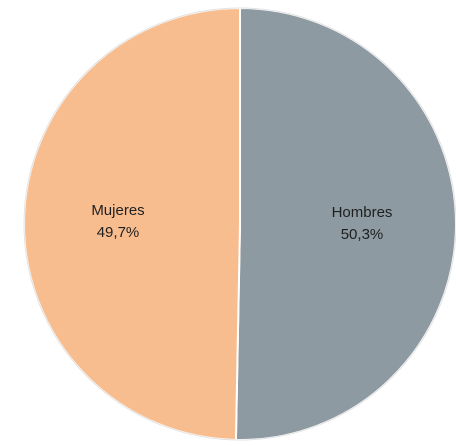 The image size is (456, 446). Describe the element at coordinates (362, 212) in the screenshot. I see `slice-name-label: Hombres` at that location.